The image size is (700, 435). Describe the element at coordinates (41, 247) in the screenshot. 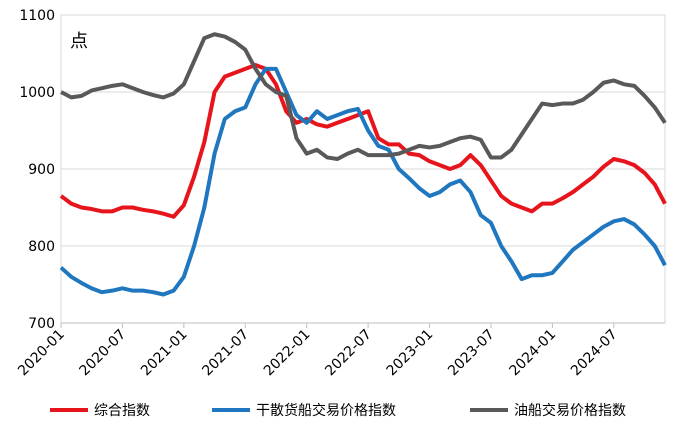

I see `y-tick-label: 800` at that location.